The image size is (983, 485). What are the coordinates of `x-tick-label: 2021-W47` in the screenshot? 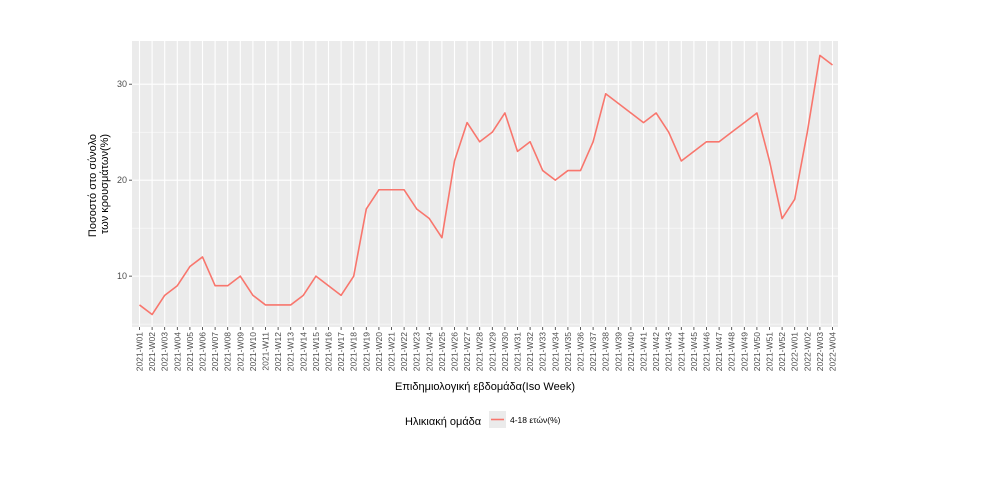 It's located at (719, 351).